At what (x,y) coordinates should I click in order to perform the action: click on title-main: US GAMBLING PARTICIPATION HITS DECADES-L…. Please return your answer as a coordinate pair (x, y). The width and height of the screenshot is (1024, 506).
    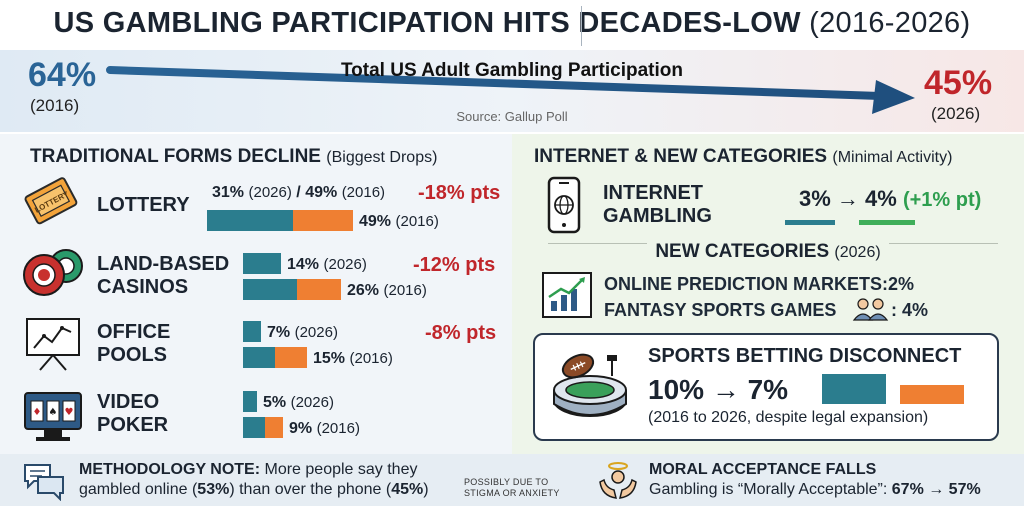
    Looking at the image, I should click on (427, 23).